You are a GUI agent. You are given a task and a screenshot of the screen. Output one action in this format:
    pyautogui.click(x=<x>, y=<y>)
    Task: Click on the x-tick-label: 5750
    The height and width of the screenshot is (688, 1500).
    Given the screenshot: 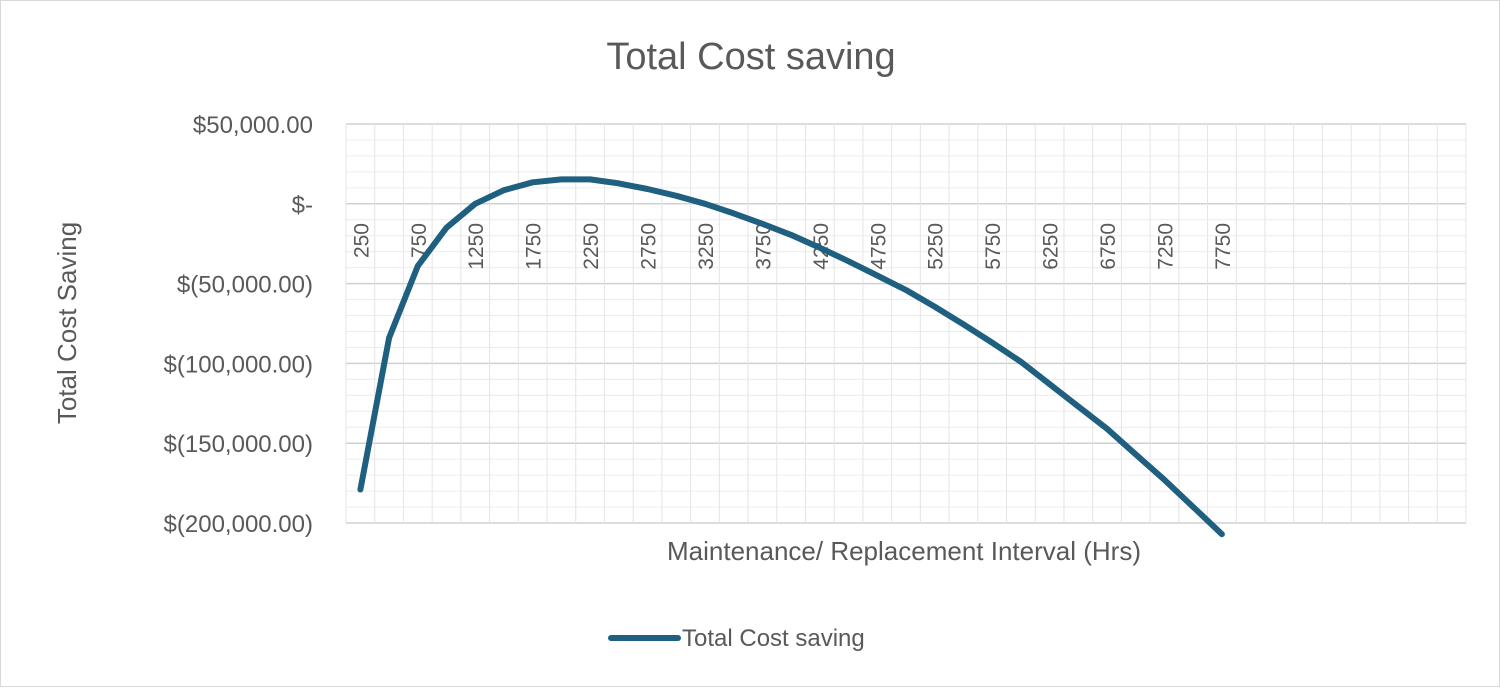 What is the action you would take?
    pyautogui.click(x=993, y=246)
    